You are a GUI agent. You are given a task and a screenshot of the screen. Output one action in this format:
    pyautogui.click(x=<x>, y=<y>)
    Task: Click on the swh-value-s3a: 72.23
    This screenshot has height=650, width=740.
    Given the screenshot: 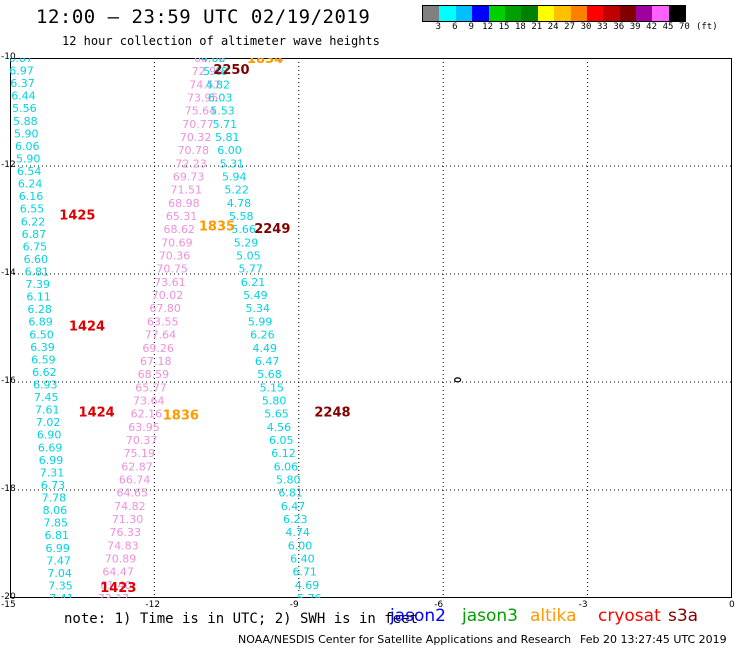 What is the action you would take?
    pyautogui.click(x=191, y=163)
    